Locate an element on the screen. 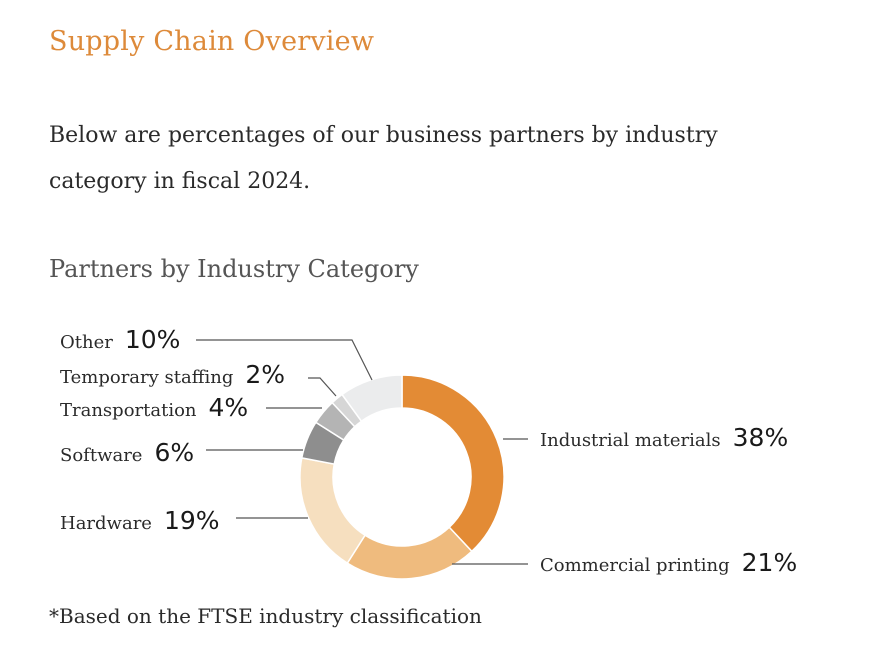 Image resolution: width=878 pixels, height=672 pixels. slice-label-hardware: Hardware 19% is located at coordinates (140, 520).